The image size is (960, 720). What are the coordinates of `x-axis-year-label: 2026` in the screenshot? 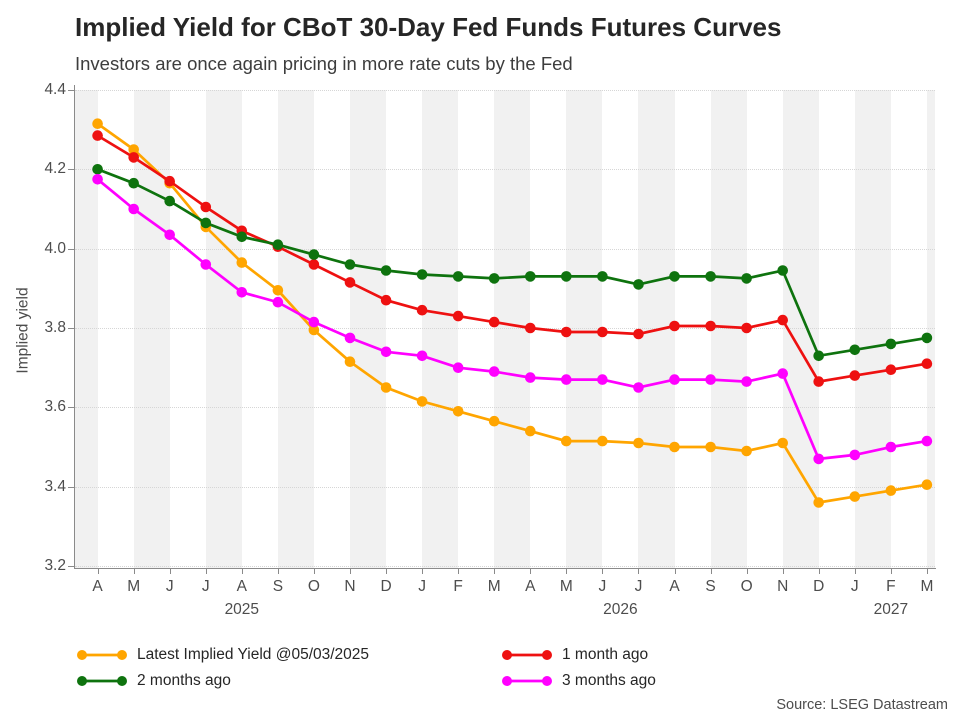 It's located at (620, 609).